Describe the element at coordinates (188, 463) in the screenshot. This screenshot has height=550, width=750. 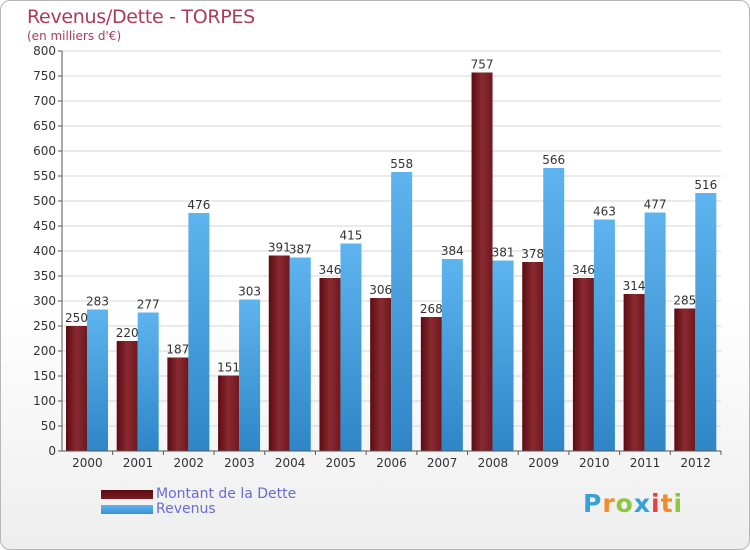
I see `x-tick-label: 2002` at that location.